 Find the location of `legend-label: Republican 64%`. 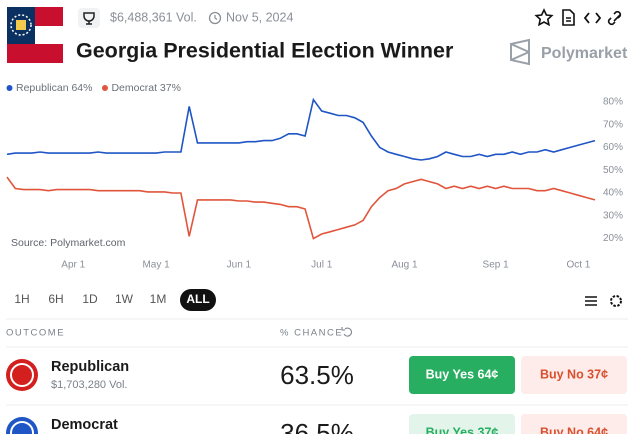

legend-label: Republican 64% is located at coordinates (54, 88).